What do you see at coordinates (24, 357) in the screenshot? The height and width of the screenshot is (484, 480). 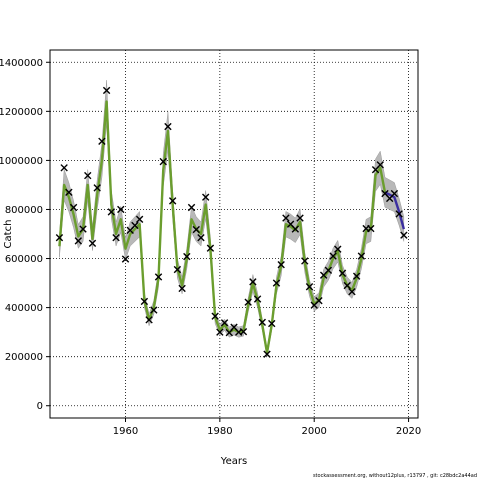 I see `y-tick-label: 200000` at bounding box center [24, 357].